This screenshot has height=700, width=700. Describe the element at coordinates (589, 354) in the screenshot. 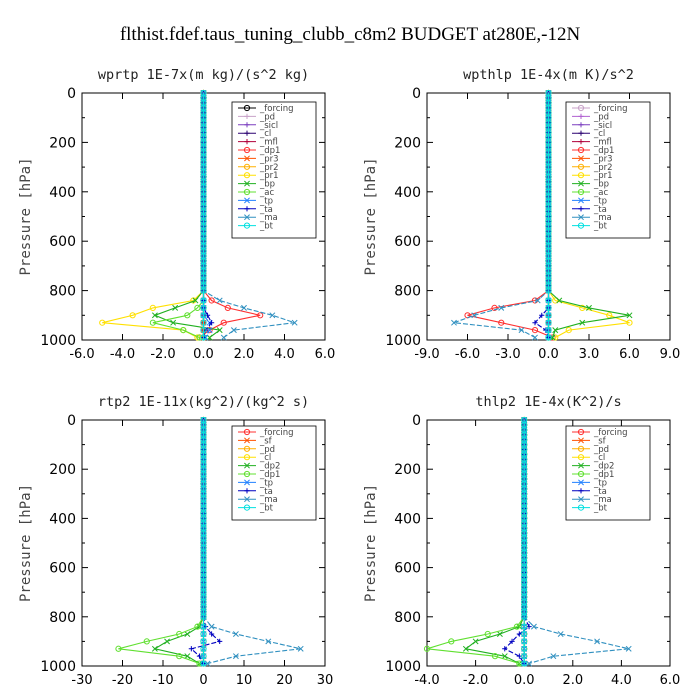

I see `x-tick-label: 3.0` at that location.